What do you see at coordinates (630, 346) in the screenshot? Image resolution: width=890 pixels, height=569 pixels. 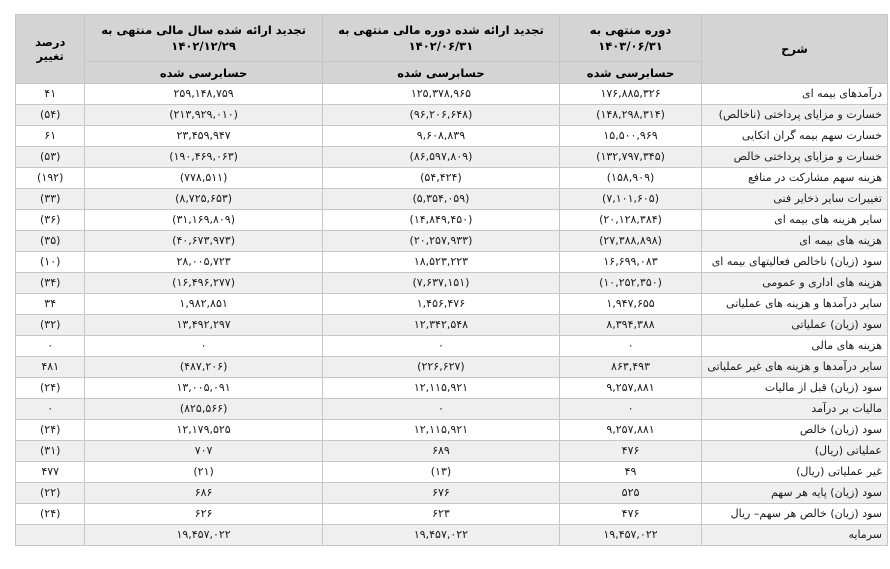 I see `row-value-current: ۰` at bounding box center [630, 346].